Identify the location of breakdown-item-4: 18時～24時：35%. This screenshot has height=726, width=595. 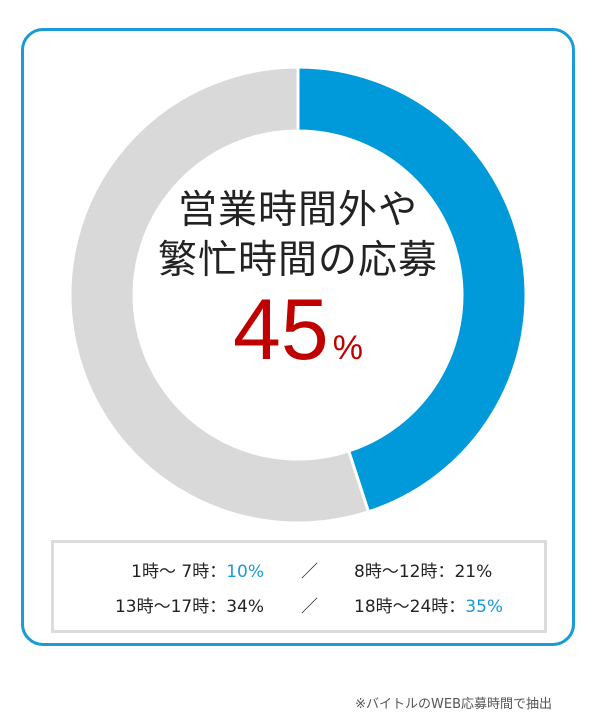
(428, 607).